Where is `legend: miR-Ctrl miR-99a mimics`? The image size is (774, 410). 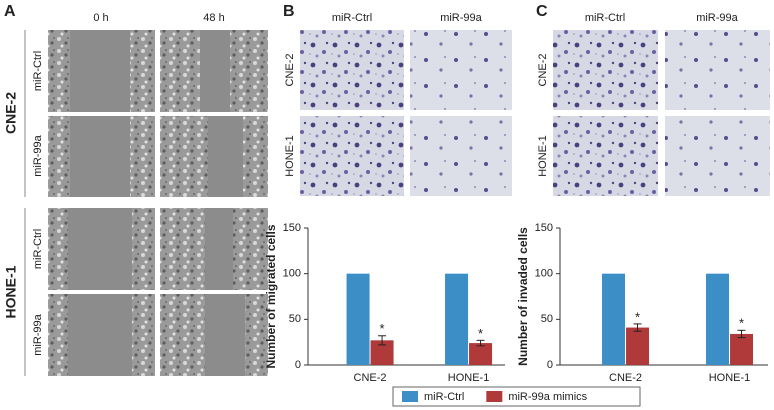 legend: miR-Ctrl miR-99a mimics is located at coordinates (516, 396).